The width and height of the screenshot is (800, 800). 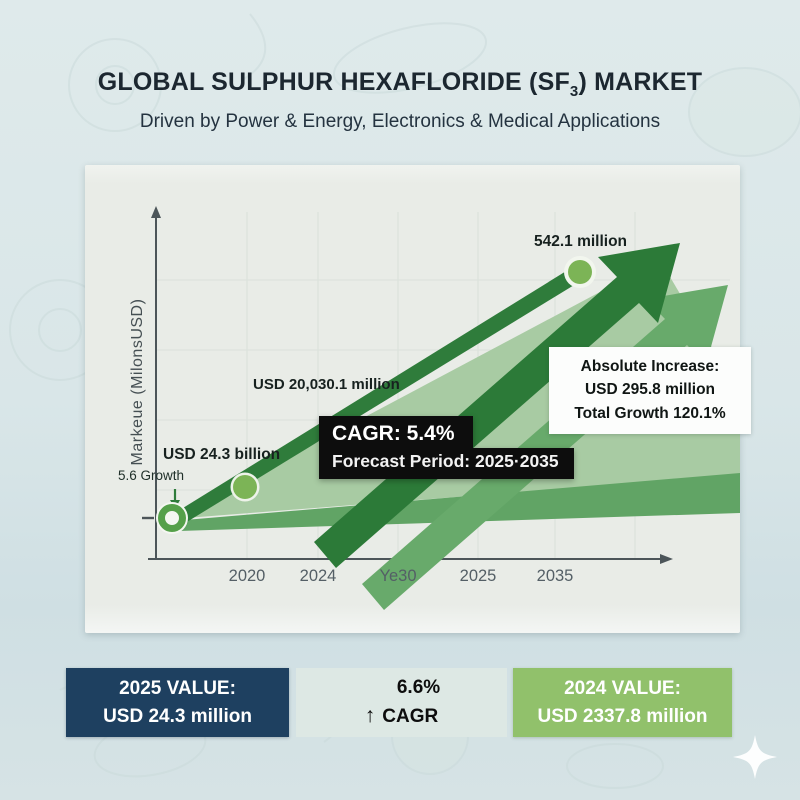 What do you see at coordinates (622, 716) in the screenshot?
I see `stat-2024-value: USD 2337.8 million` at bounding box center [622, 716].